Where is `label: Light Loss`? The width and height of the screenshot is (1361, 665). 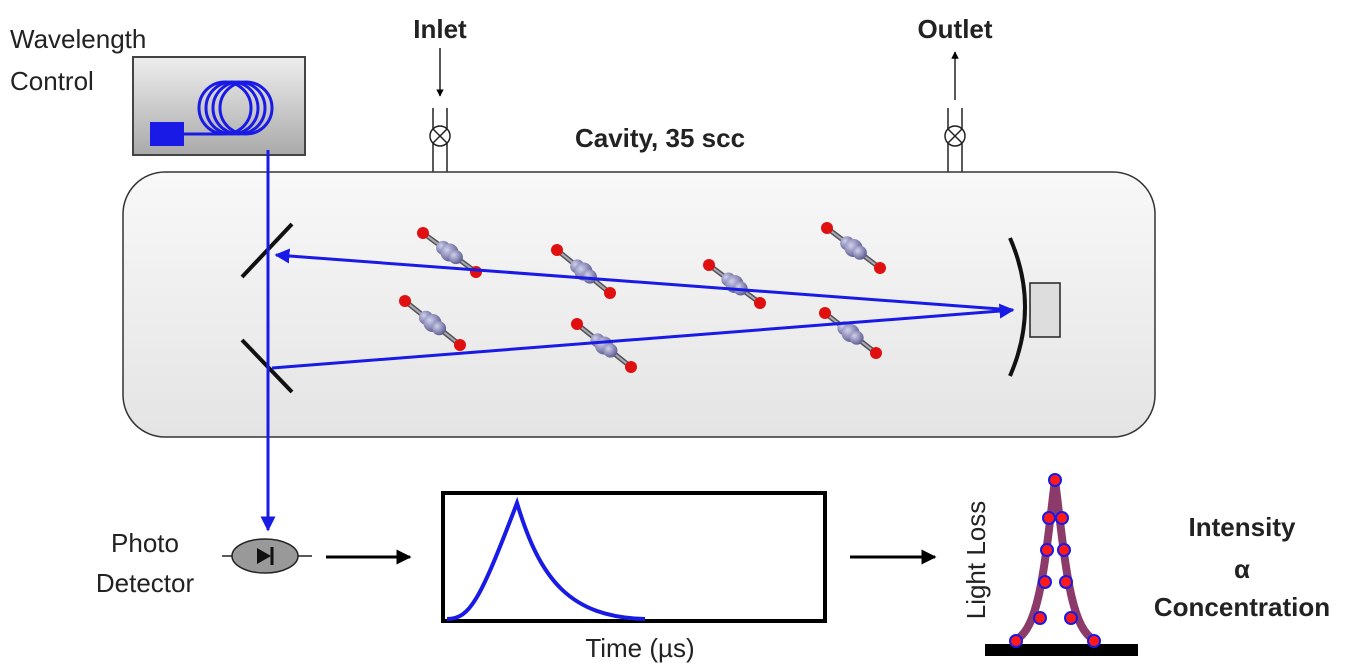 label: Light Loss is located at coordinates (976, 560).